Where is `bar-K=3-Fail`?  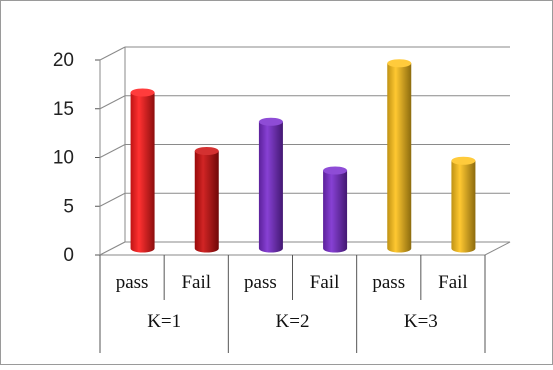 bar-K=3-Fail is located at coordinates (463, 204).